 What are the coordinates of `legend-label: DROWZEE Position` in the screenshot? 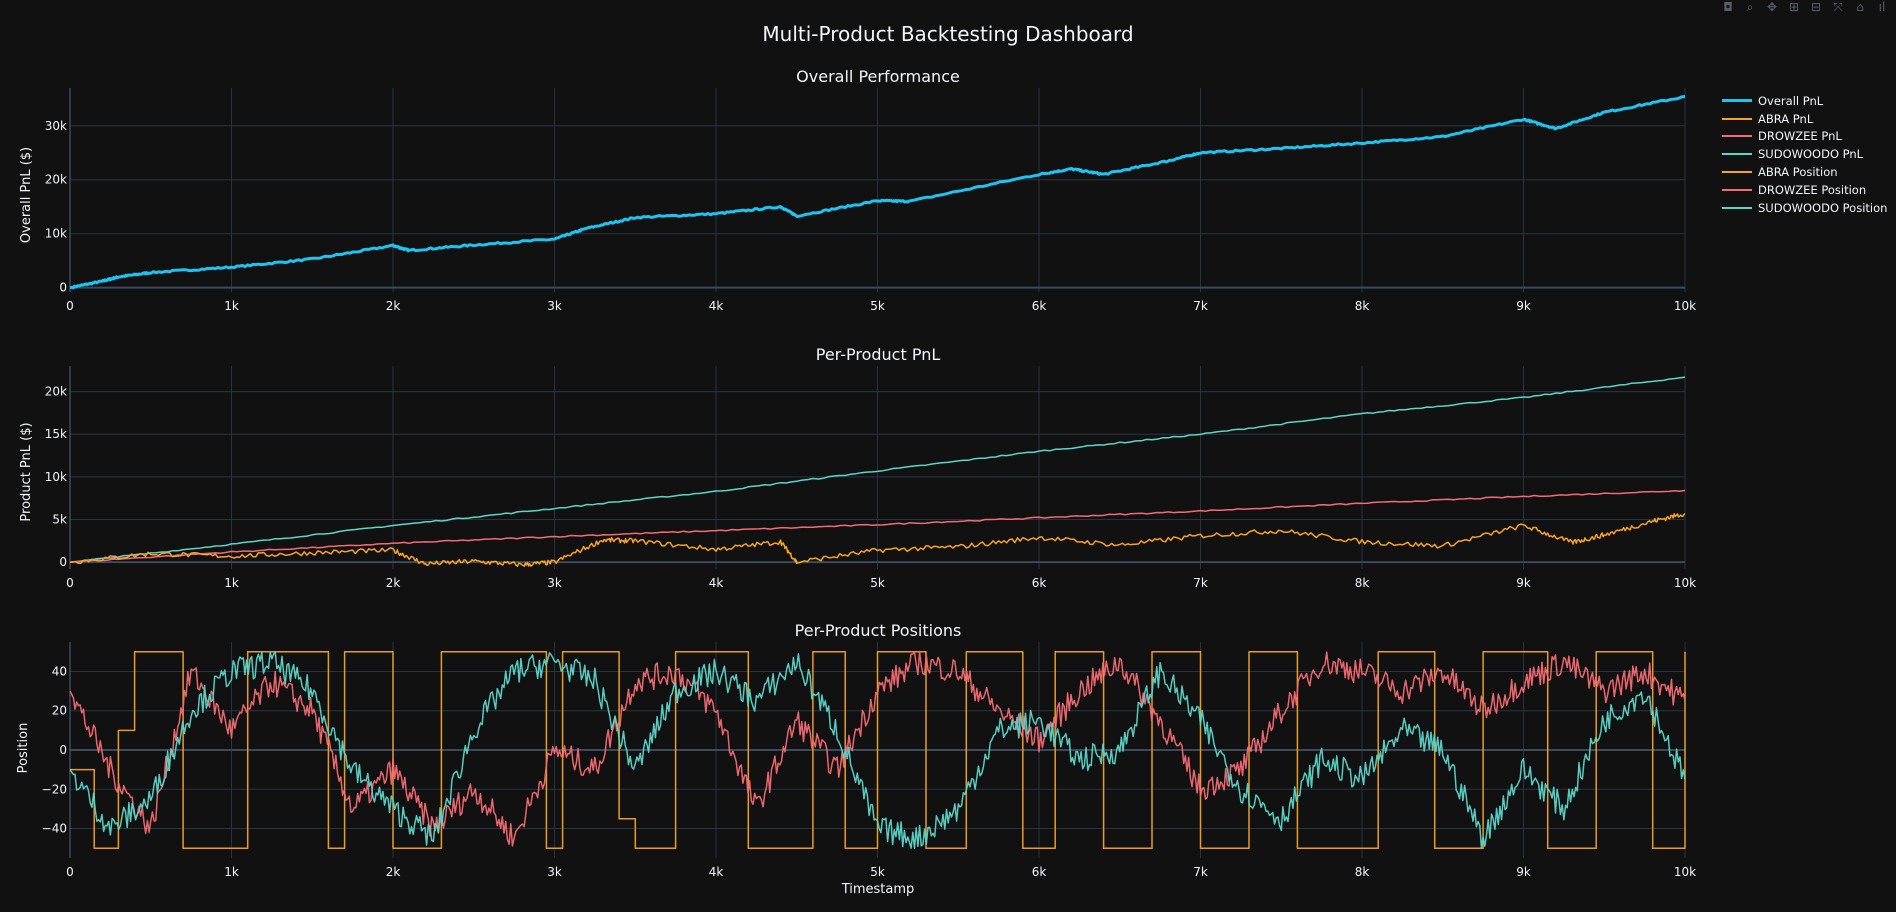 It's located at (1812, 189).